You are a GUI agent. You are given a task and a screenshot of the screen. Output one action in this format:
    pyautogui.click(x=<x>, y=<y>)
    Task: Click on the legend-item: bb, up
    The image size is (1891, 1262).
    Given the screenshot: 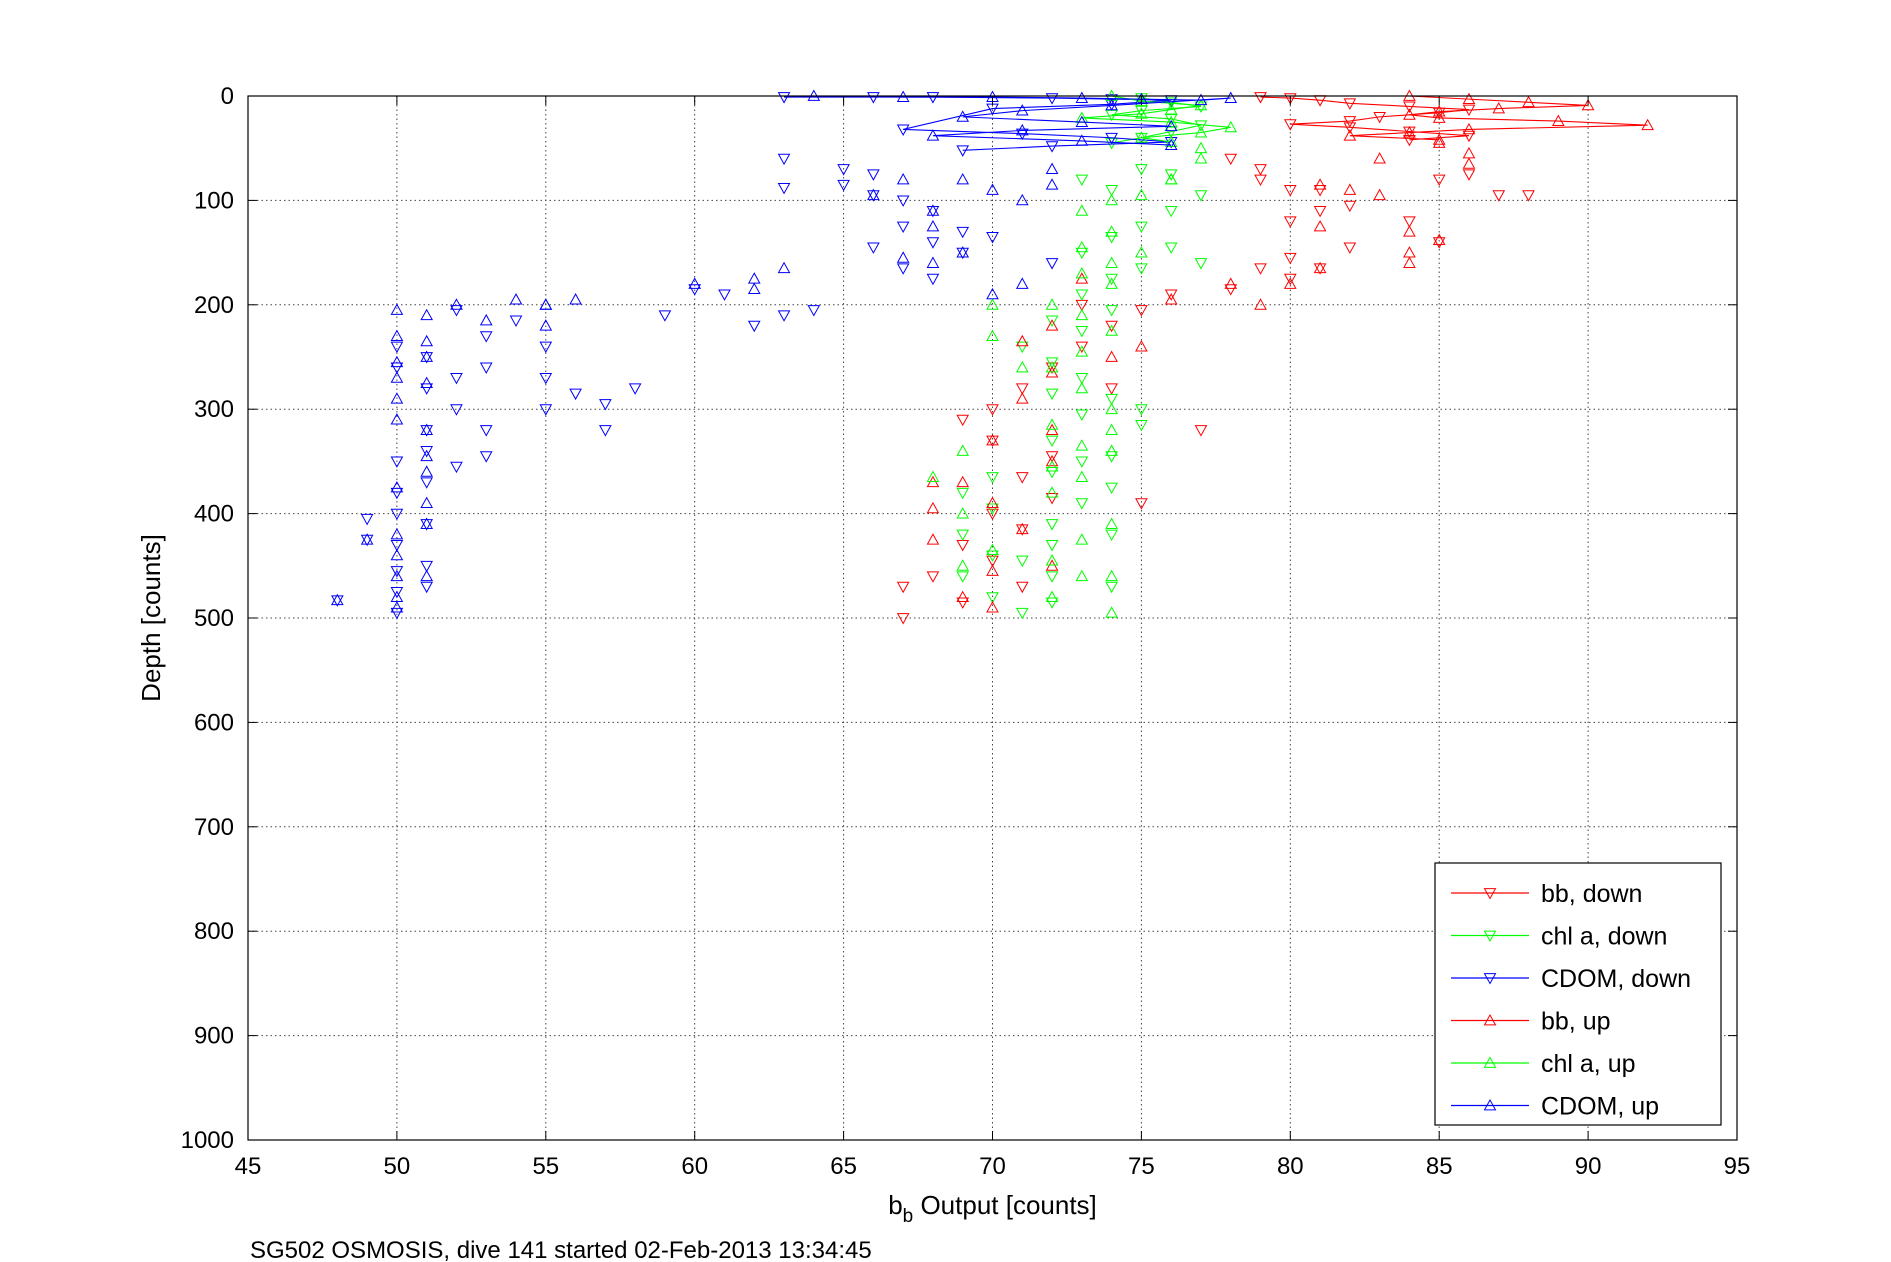 What is the action you would take?
    pyautogui.click(x=1531, y=1022)
    